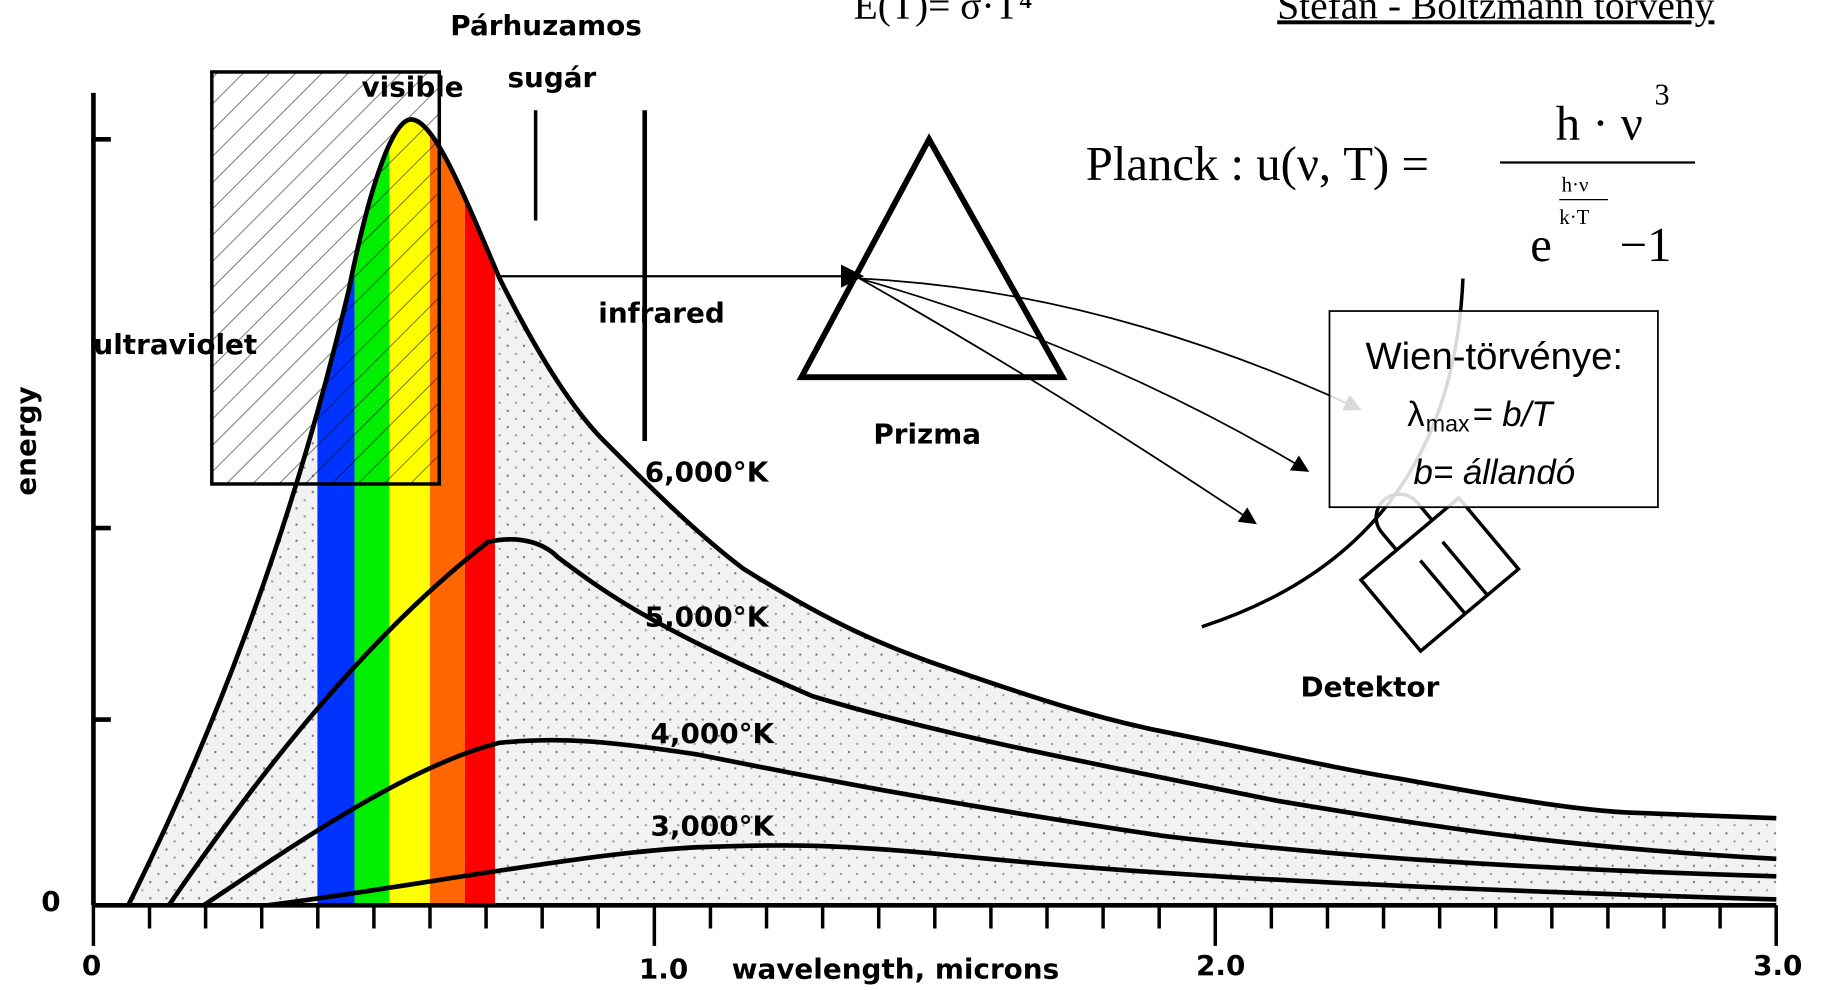  I want to click on planck-exp-top: h·ν, so click(1575, 185).